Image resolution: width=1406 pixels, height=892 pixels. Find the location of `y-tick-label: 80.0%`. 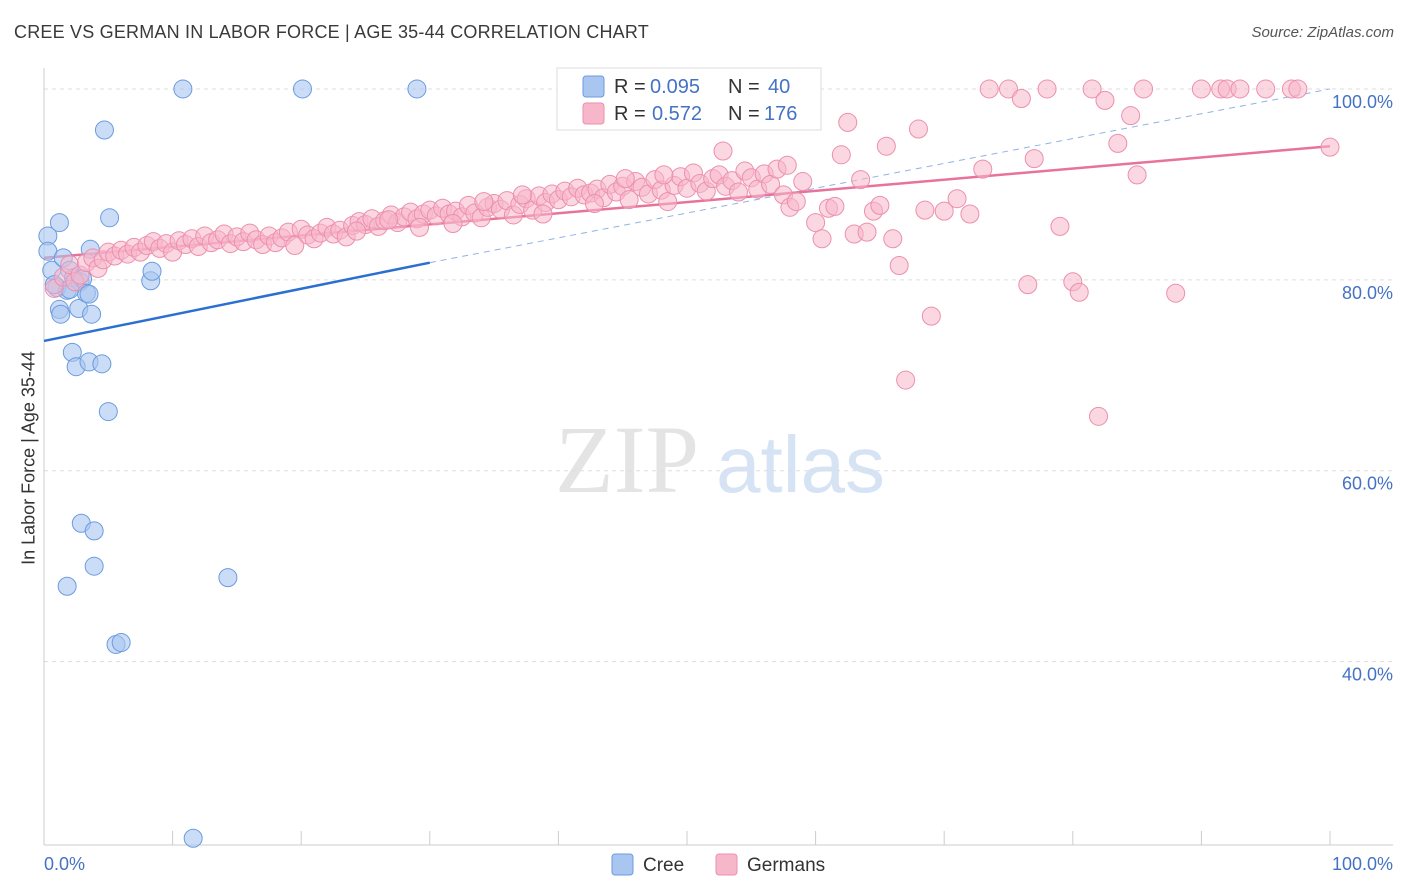

y-tick-label: 80.0% is located at coordinates (1367, 293).